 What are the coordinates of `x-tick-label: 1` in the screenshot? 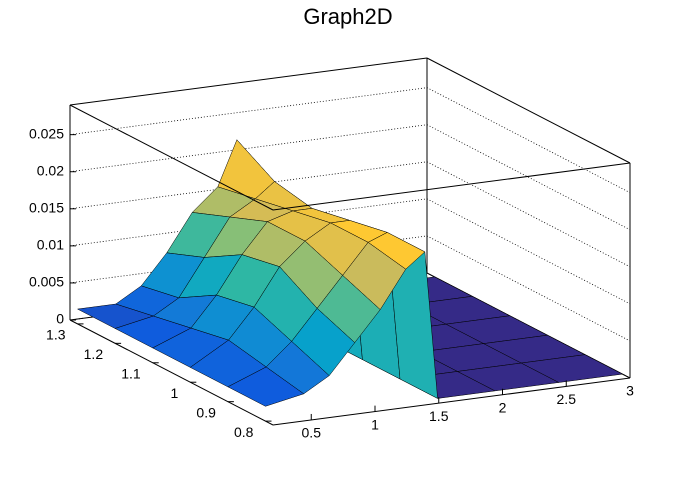 It's located at (375, 424).